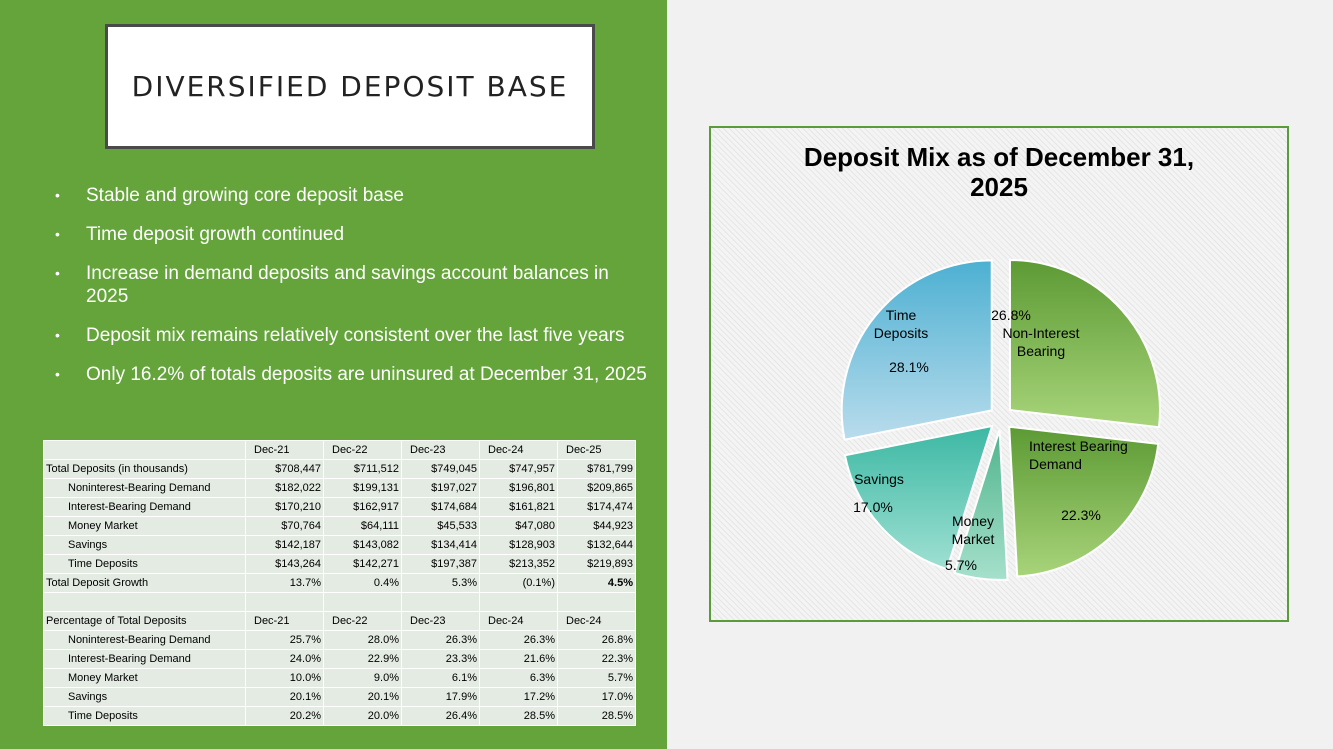 The height and width of the screenshot is (749, 1333). Describe the element at coordinates (284, 697) in the screenshot. I see `table-cell: 20.1%` at that location.